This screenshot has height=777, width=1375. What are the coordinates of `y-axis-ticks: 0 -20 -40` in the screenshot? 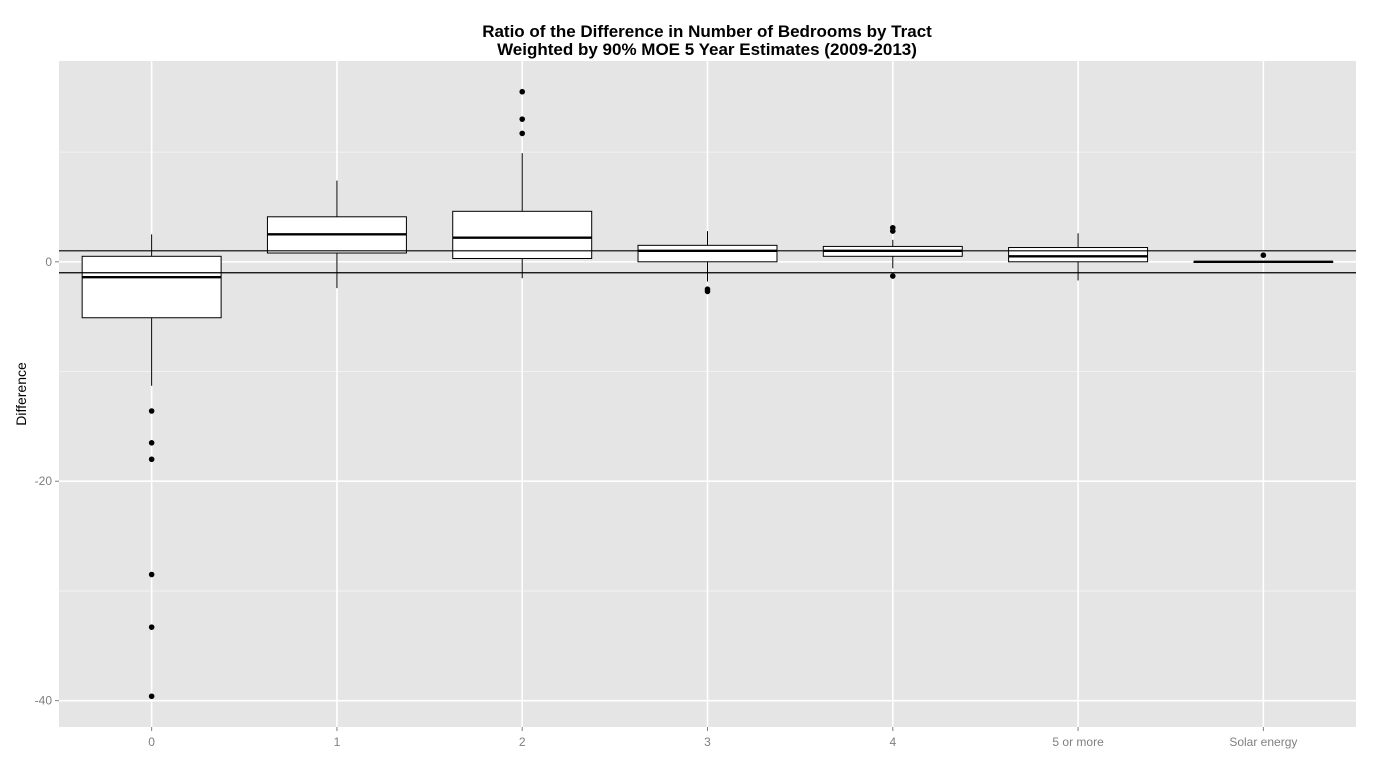 It's located at (47, 481).